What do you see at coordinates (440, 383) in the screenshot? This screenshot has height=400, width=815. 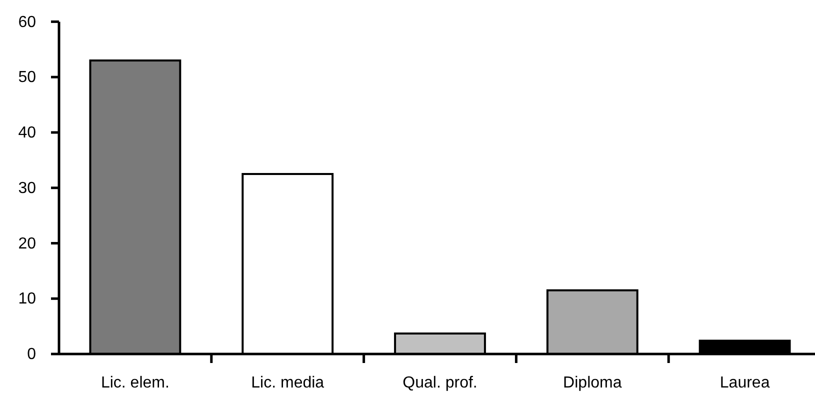 I see `x-tick-label: Qual. prof.` at bounding box center [440, 383].